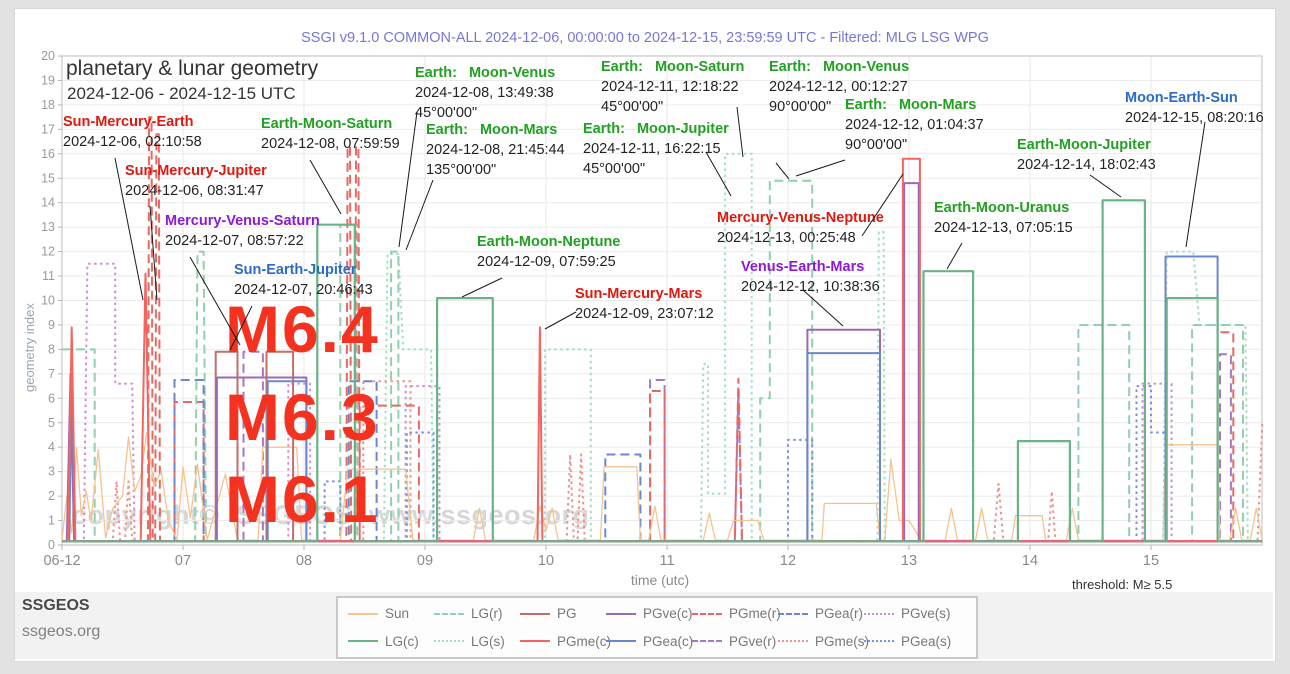 This screenshot has height=674, width=1290. I want to click on annotation-label: Earth-Moon-Jupiter, so click(1084, 145).